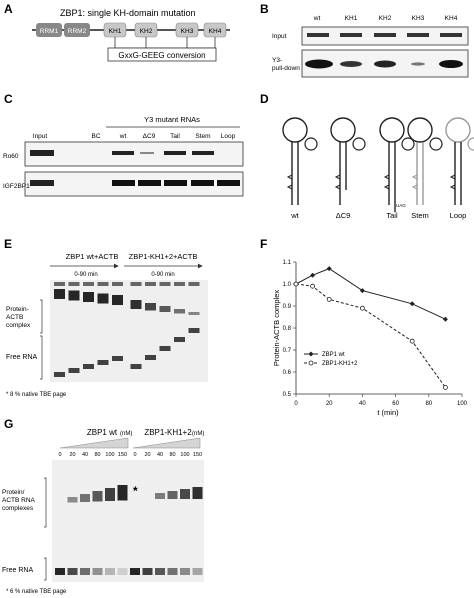  I want to click on stemloop-bulge-loop, so click(452, 182).